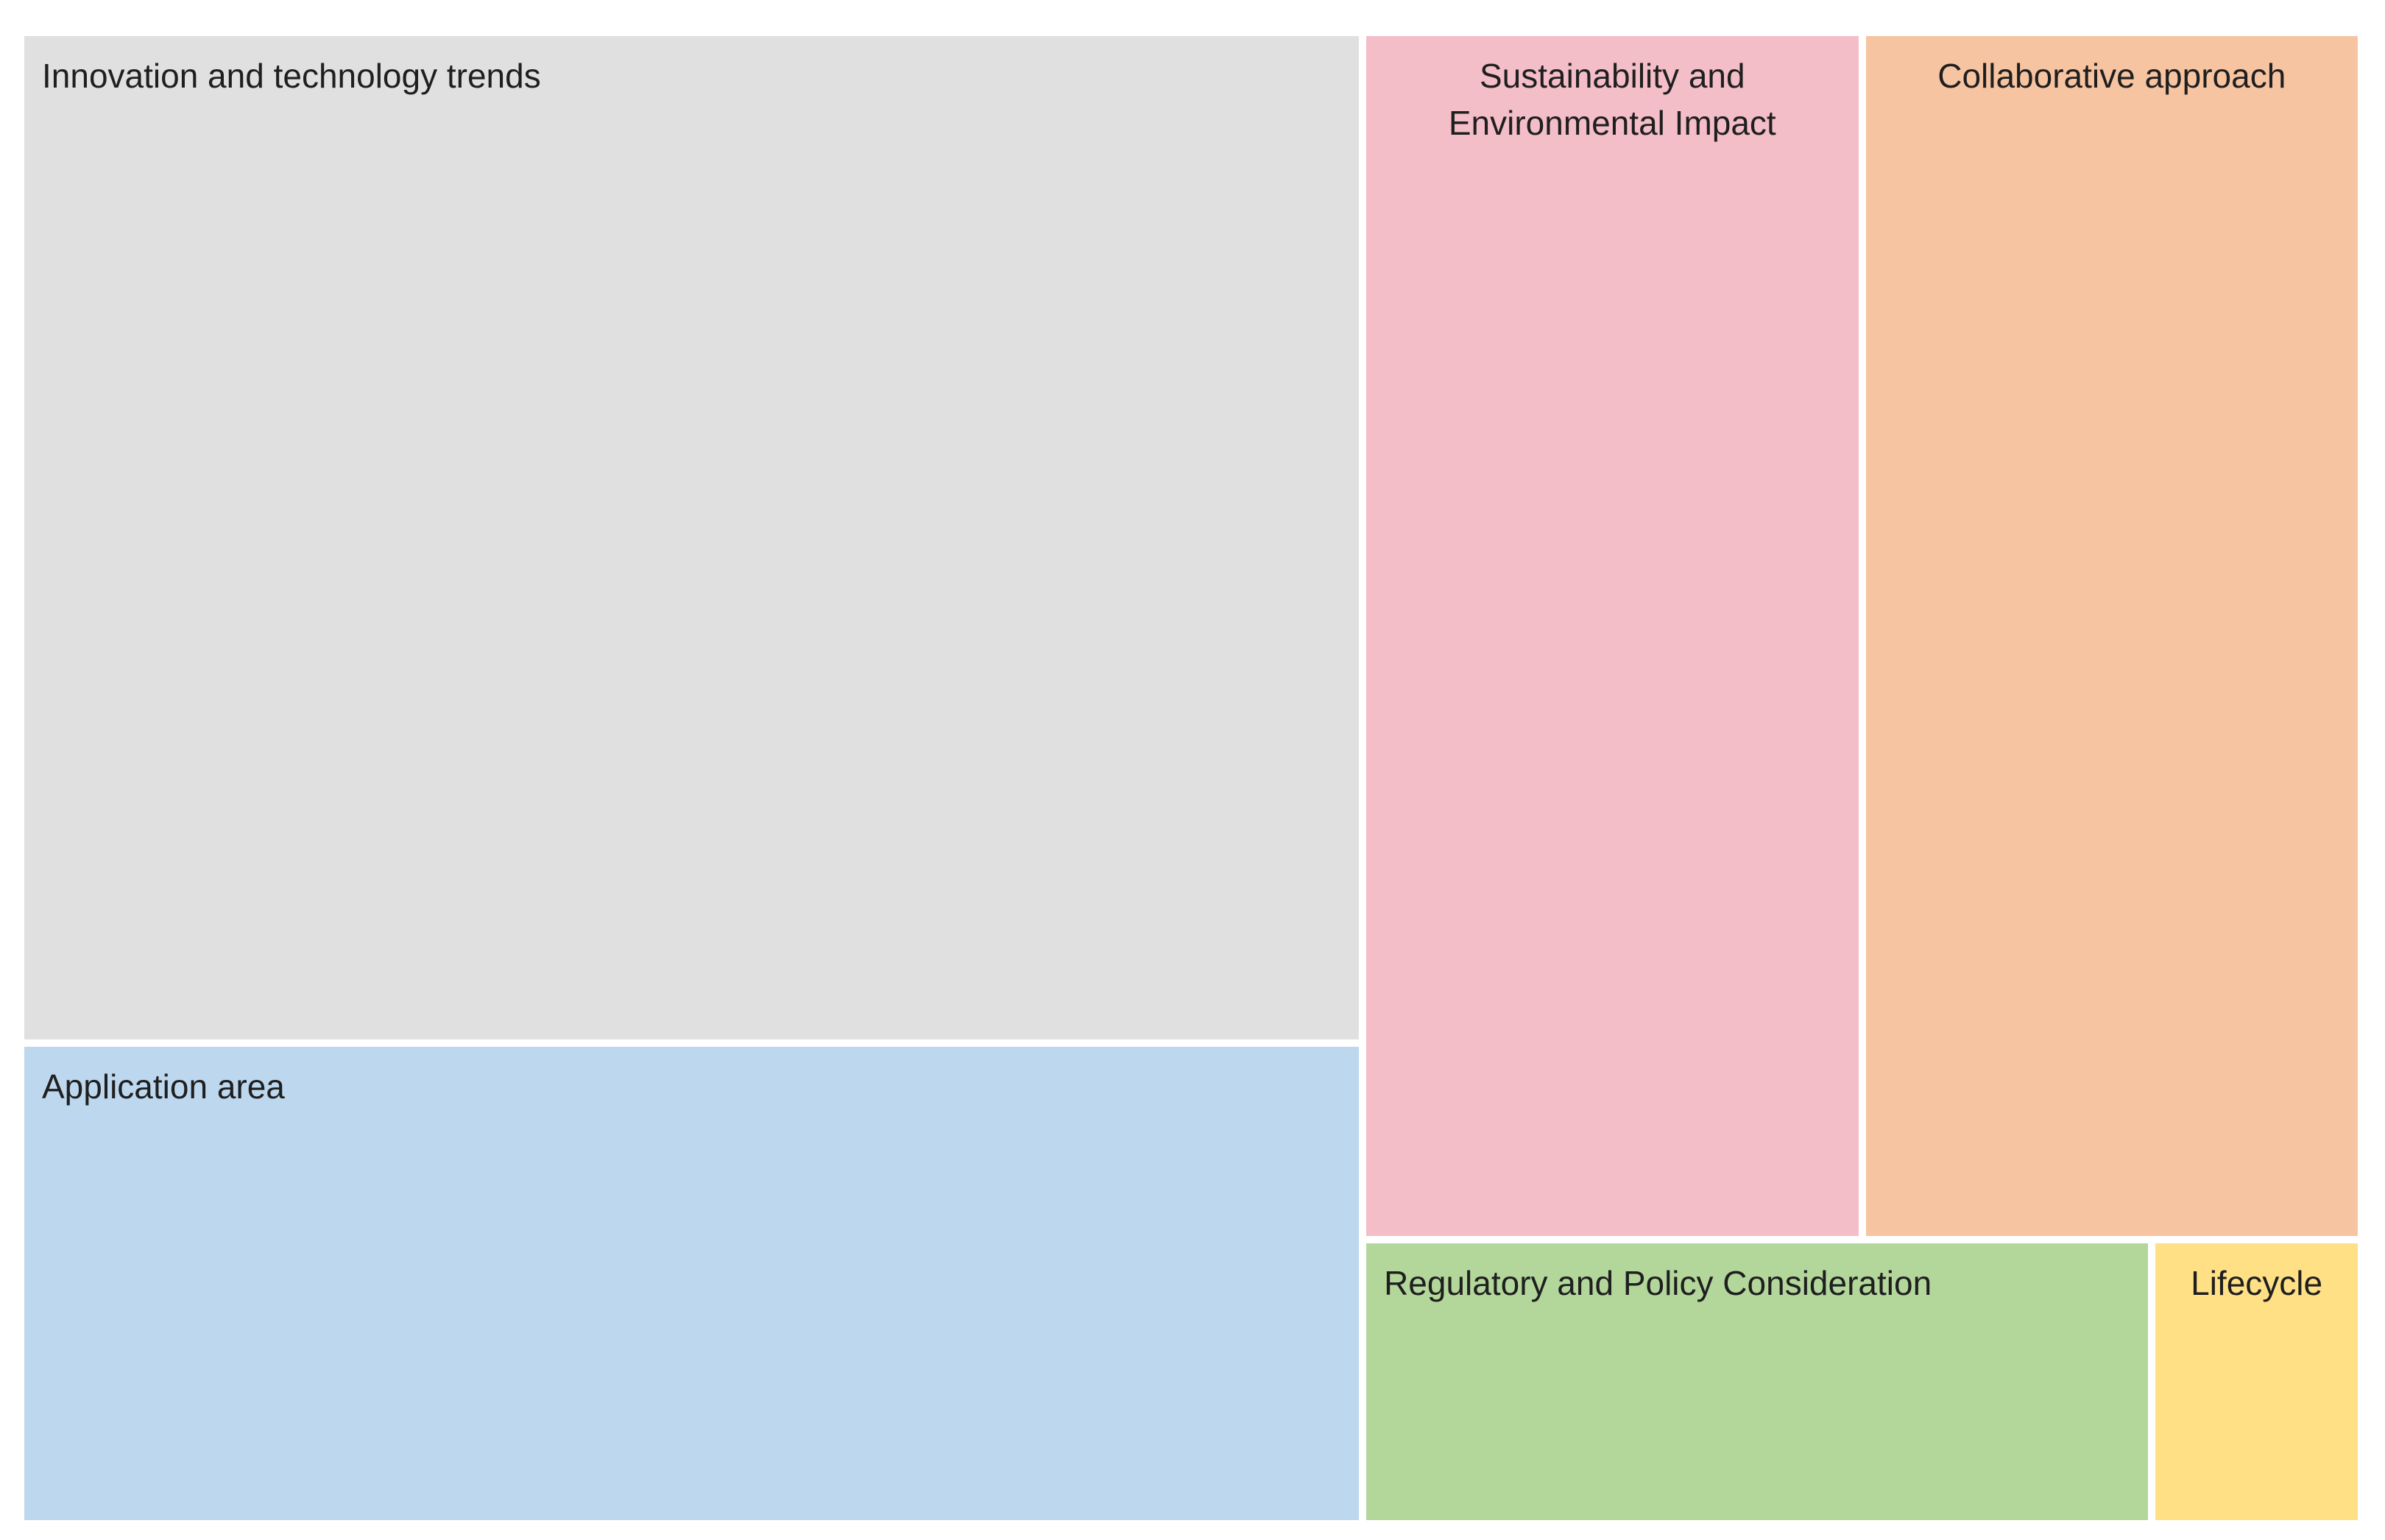 This screenshot has height=1540, width=2385. I want to click on tile-regulatory-and-policy-consideration: Regulatory and Policy Consideration, so click(1757, 1381).